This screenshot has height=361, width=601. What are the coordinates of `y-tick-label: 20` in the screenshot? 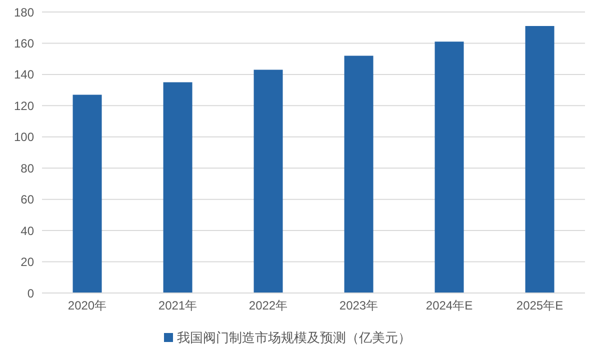 It's located at (27, 262).